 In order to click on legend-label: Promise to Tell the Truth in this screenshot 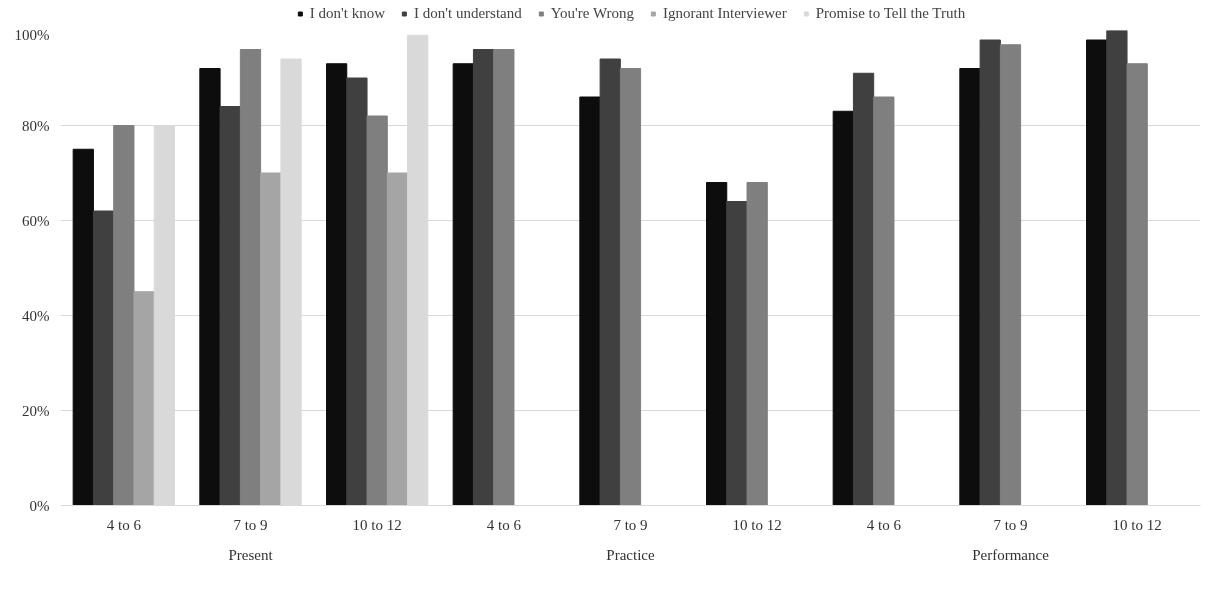, I will do `click(890, 13)`.